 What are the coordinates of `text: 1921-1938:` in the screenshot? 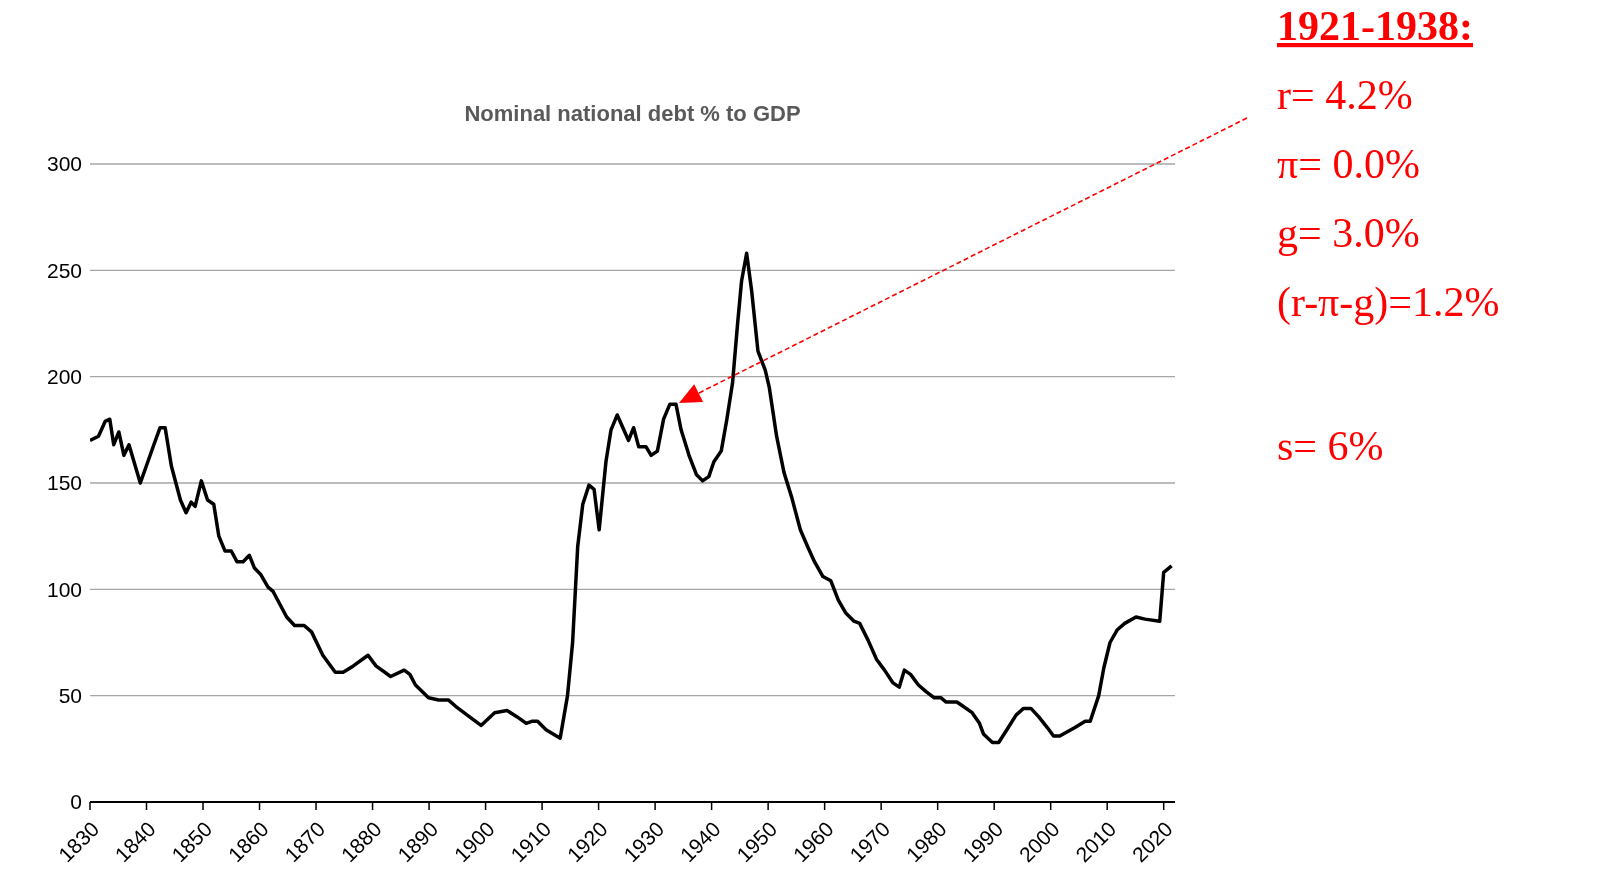 It's located at (1375, 26).